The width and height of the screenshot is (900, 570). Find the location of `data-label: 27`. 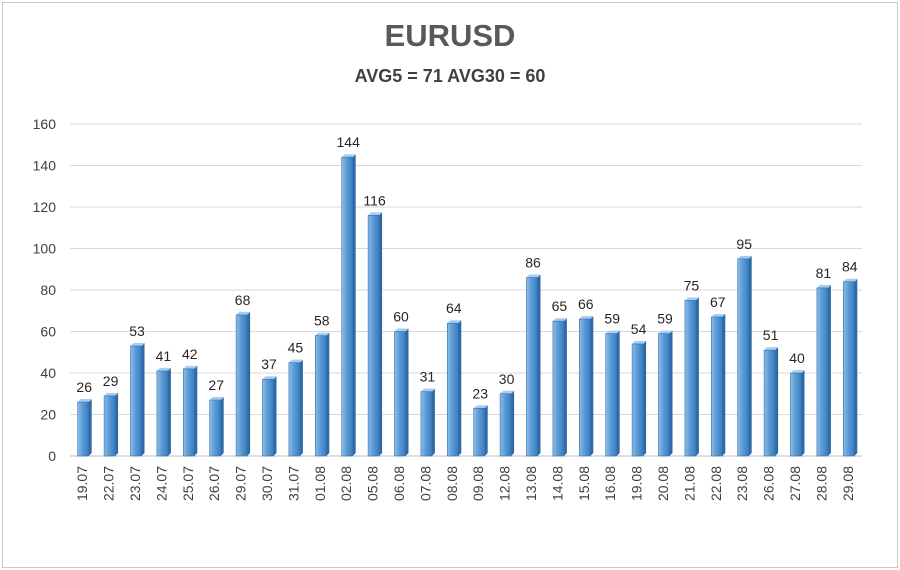

data-label: 27 is located at coordinates (216, 385).